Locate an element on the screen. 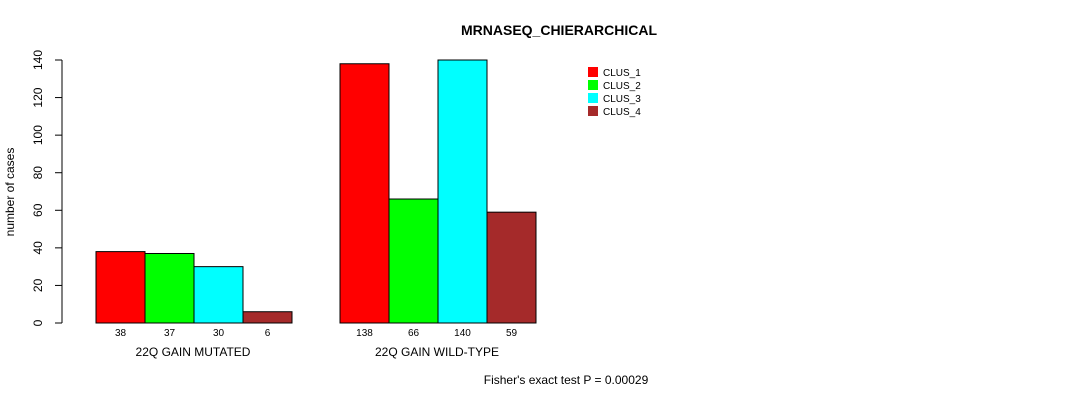 This screenshot has width=1090, height=400. y-tick-label: 60 is located at coordinates (38, 210).